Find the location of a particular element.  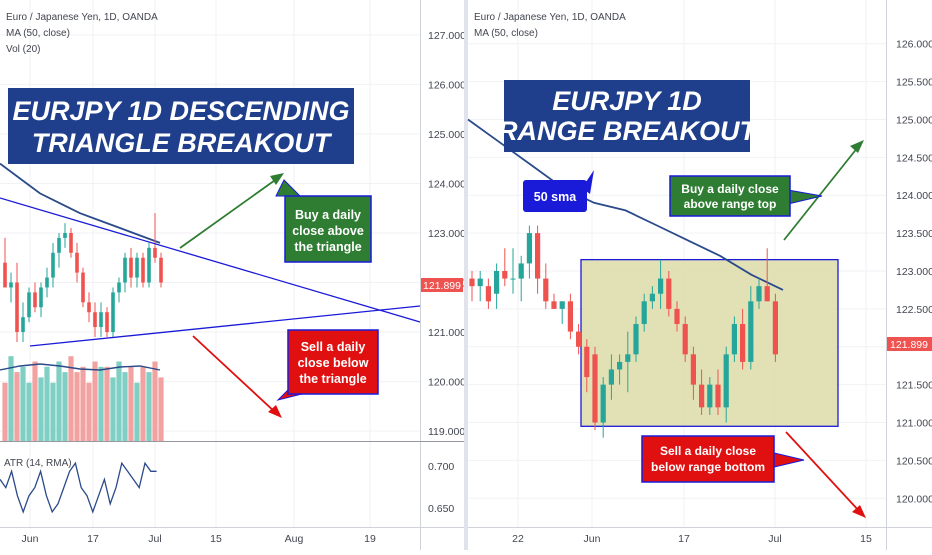

right-buy-arrow is located at coordinates (821, 193).